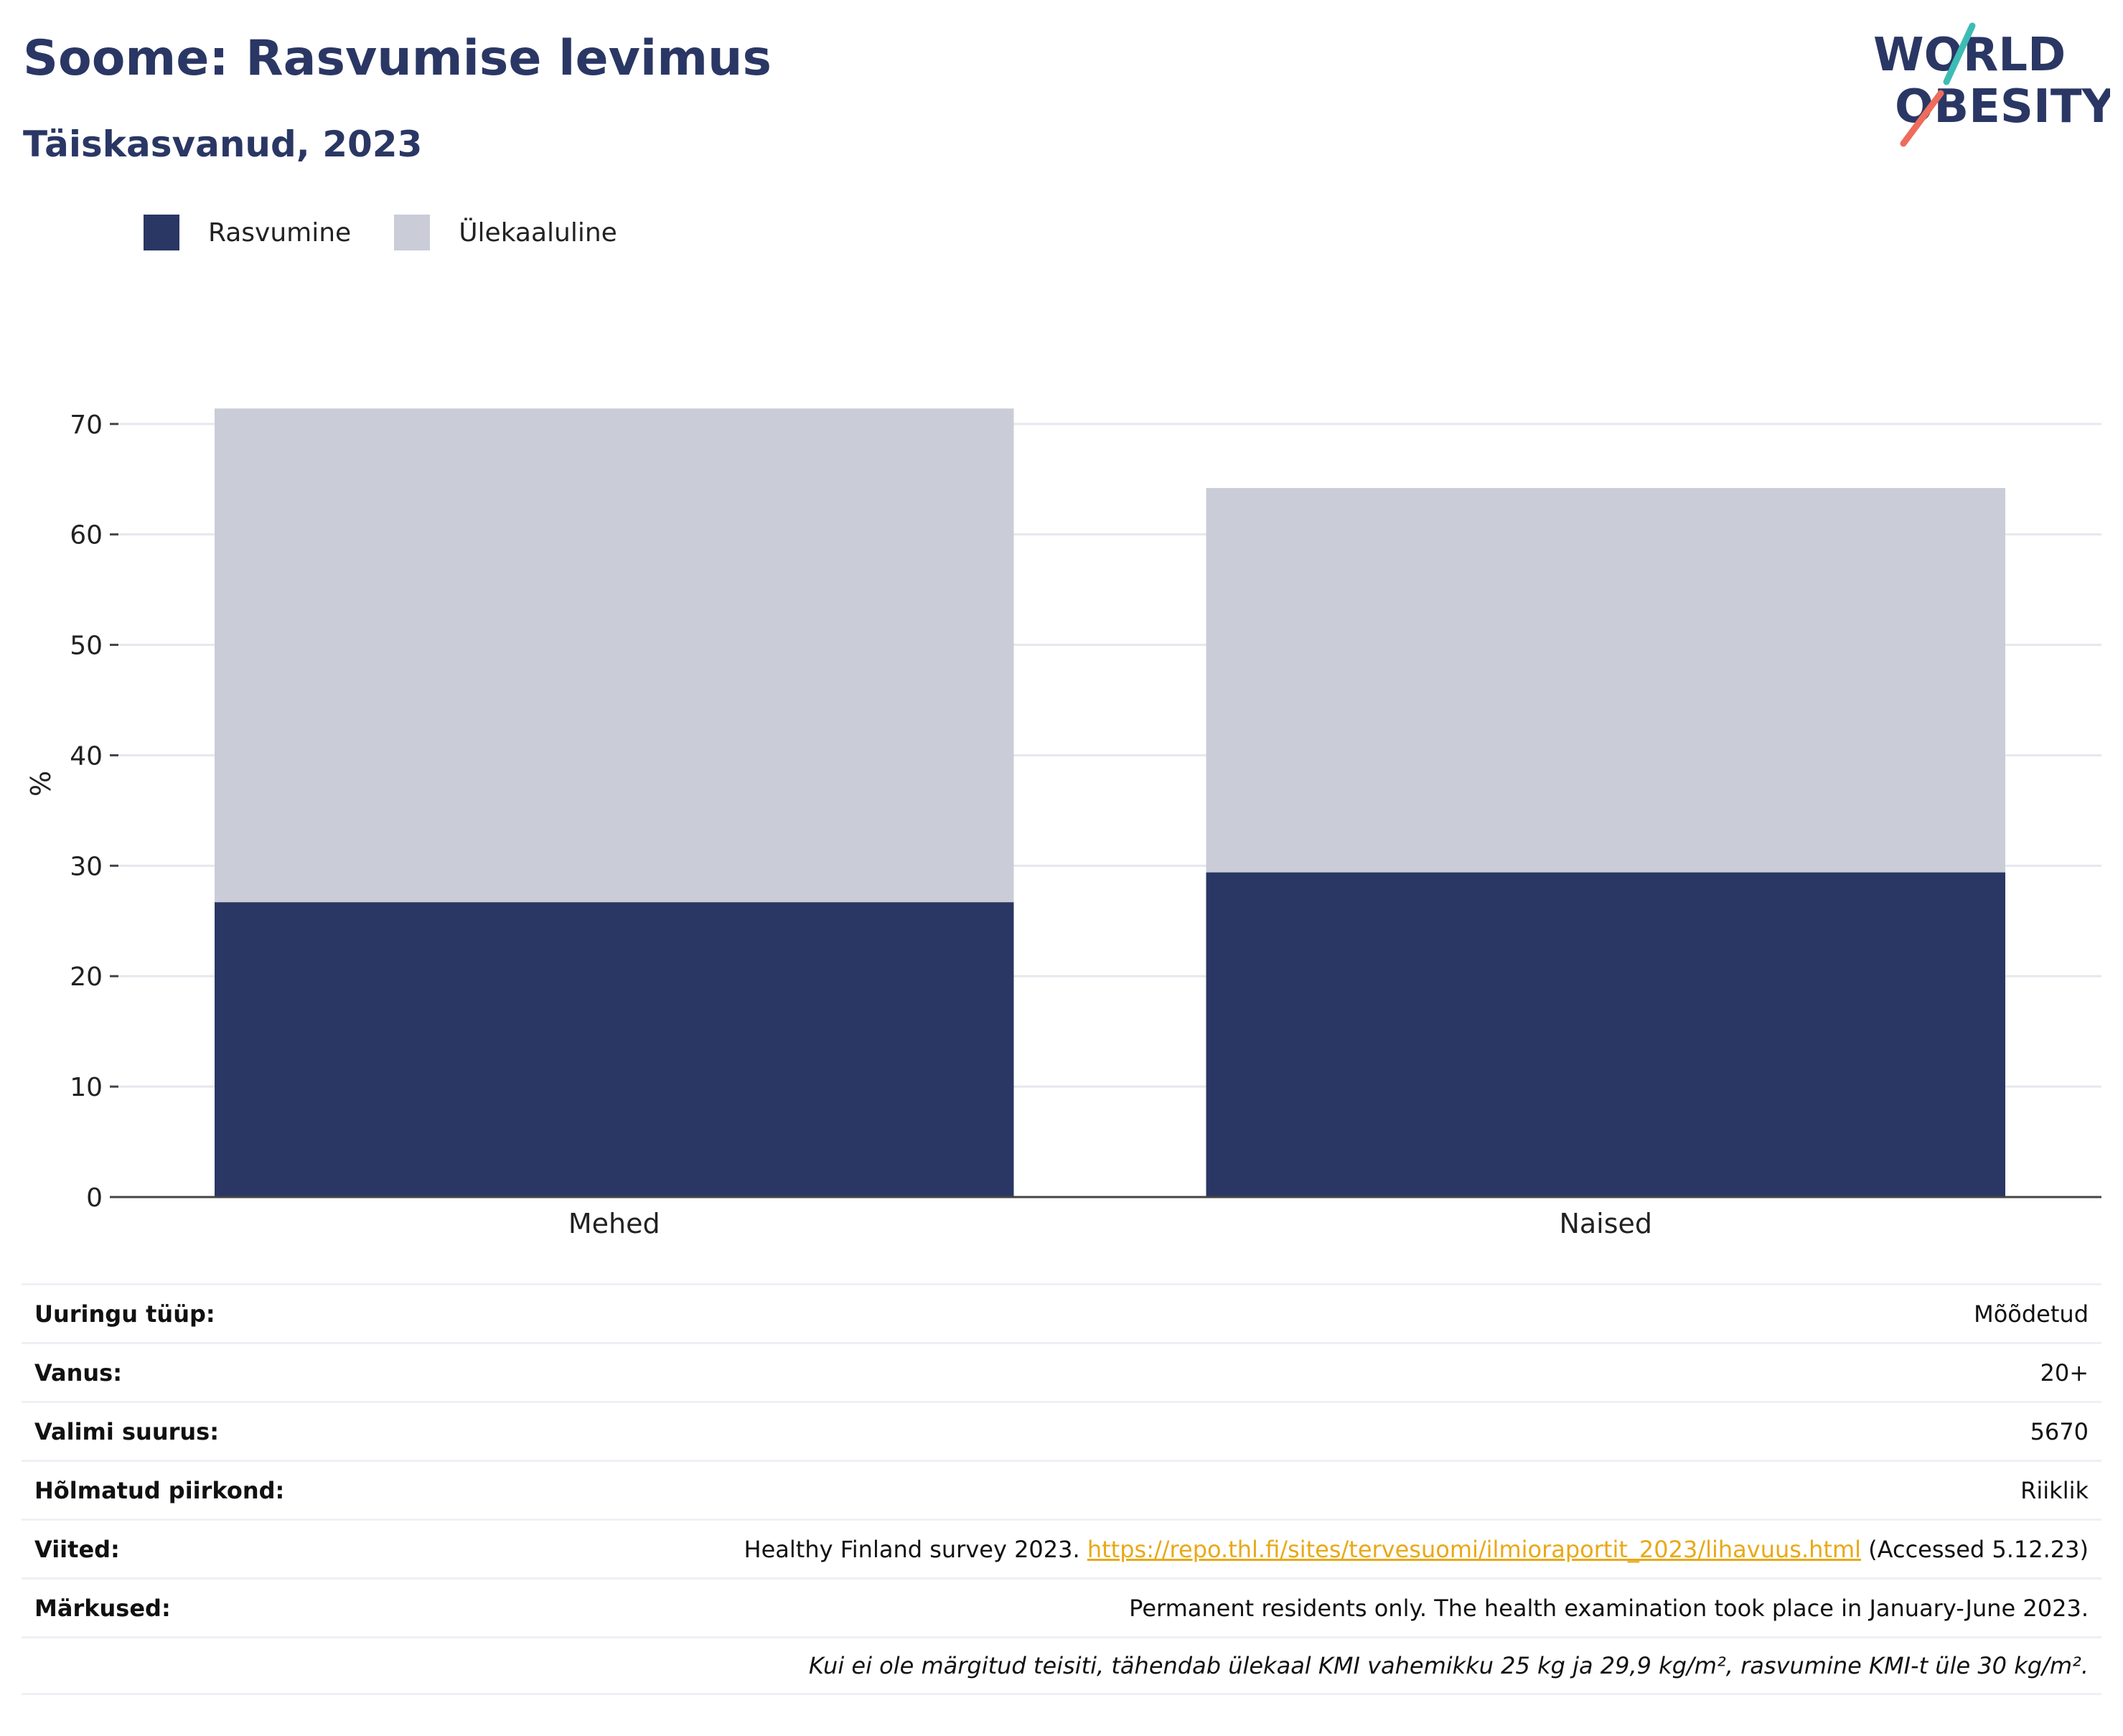  I want to click on chart-legend: Rasvumine Ülekaaluline, so click(402, 232).